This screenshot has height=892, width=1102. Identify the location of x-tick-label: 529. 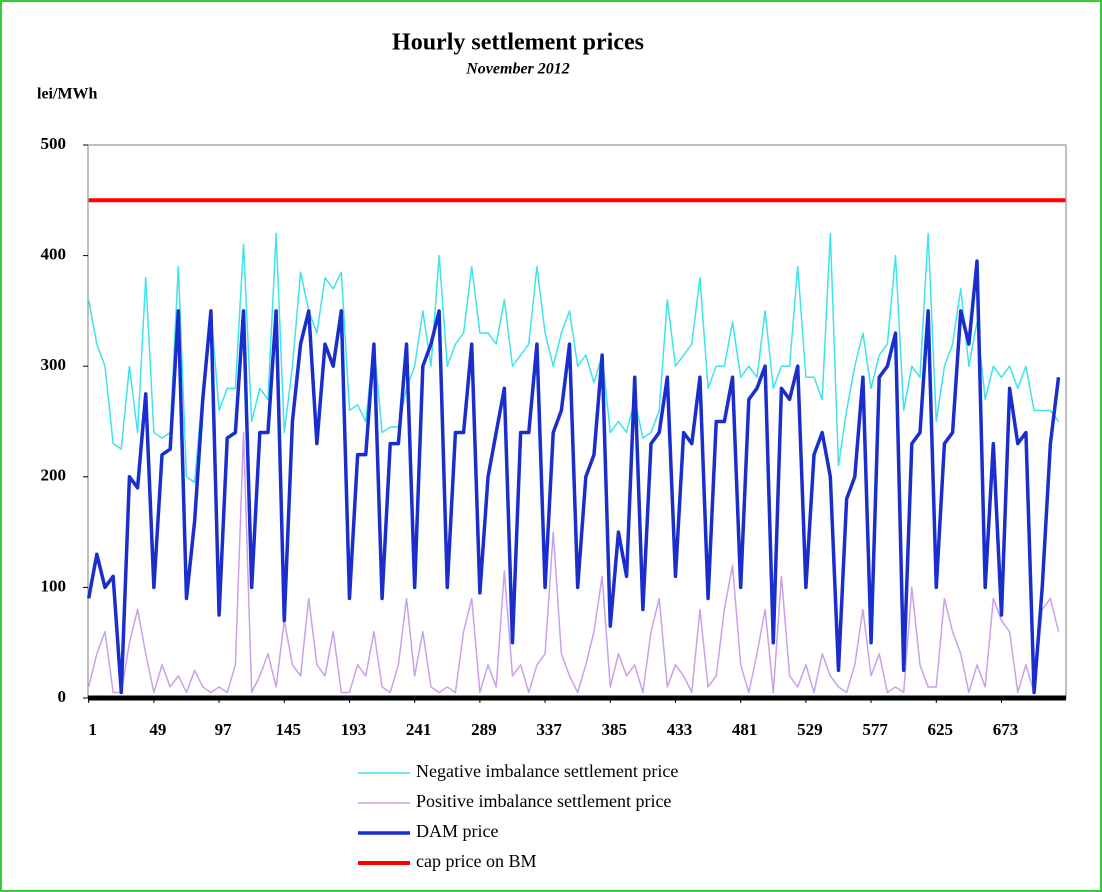
(810, 729).